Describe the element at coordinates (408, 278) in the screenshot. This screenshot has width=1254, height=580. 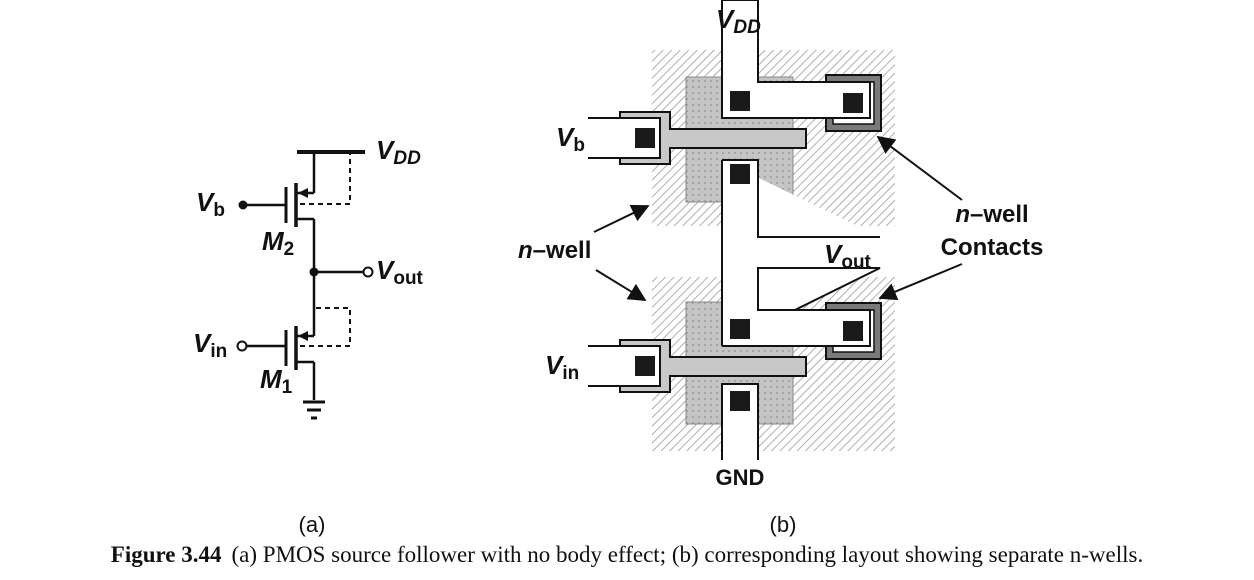
I see `circuit-vout-subscript: out` at that location.